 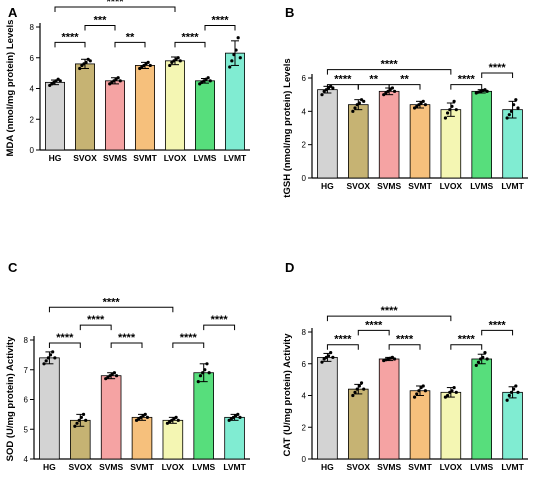 I want to click on y-axis-label: tGSH (nmol/mg protein) Levels, so click(x=287, y=127).